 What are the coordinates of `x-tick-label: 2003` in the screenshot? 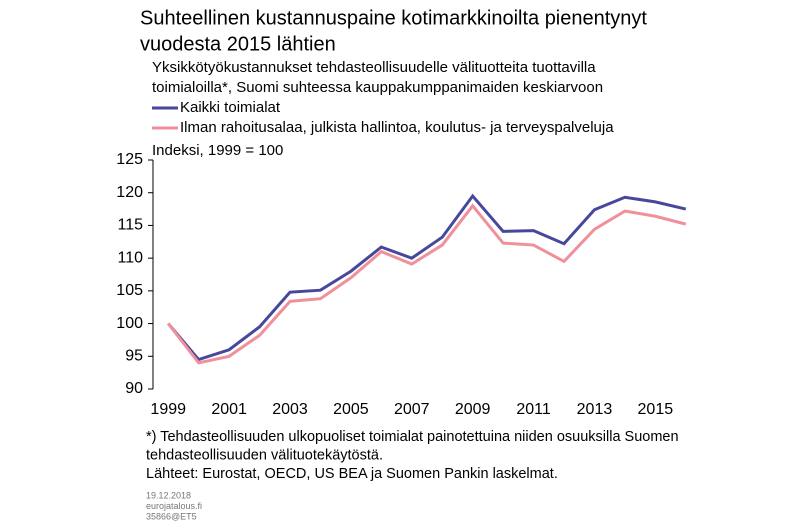 It's located at (290, 409).